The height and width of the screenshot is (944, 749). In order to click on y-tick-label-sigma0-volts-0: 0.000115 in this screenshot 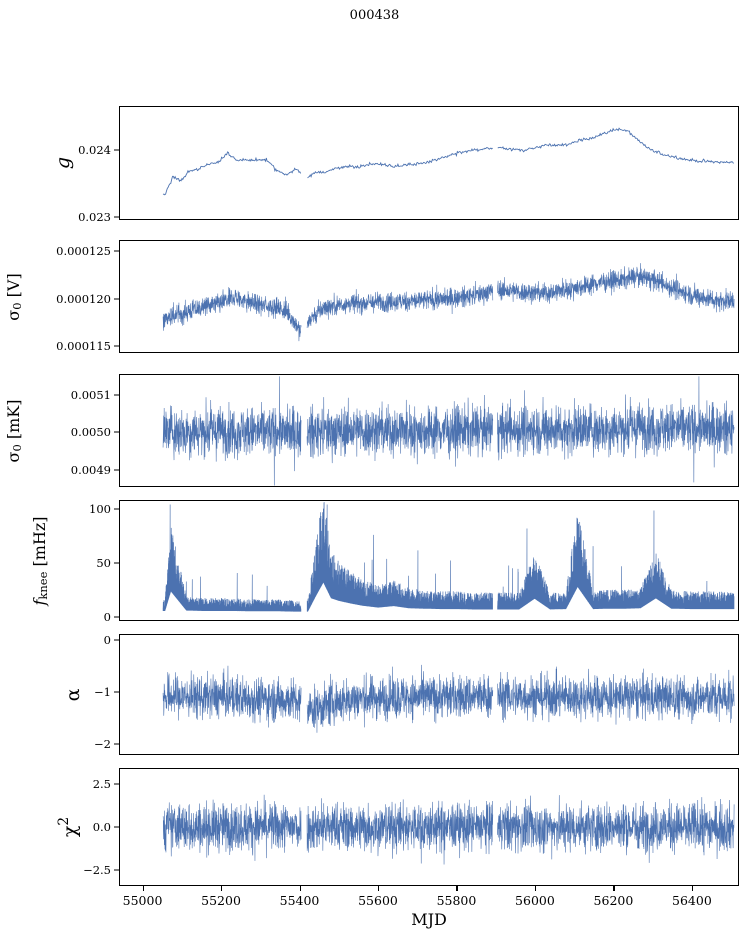, I will do `click(83, 346)`.